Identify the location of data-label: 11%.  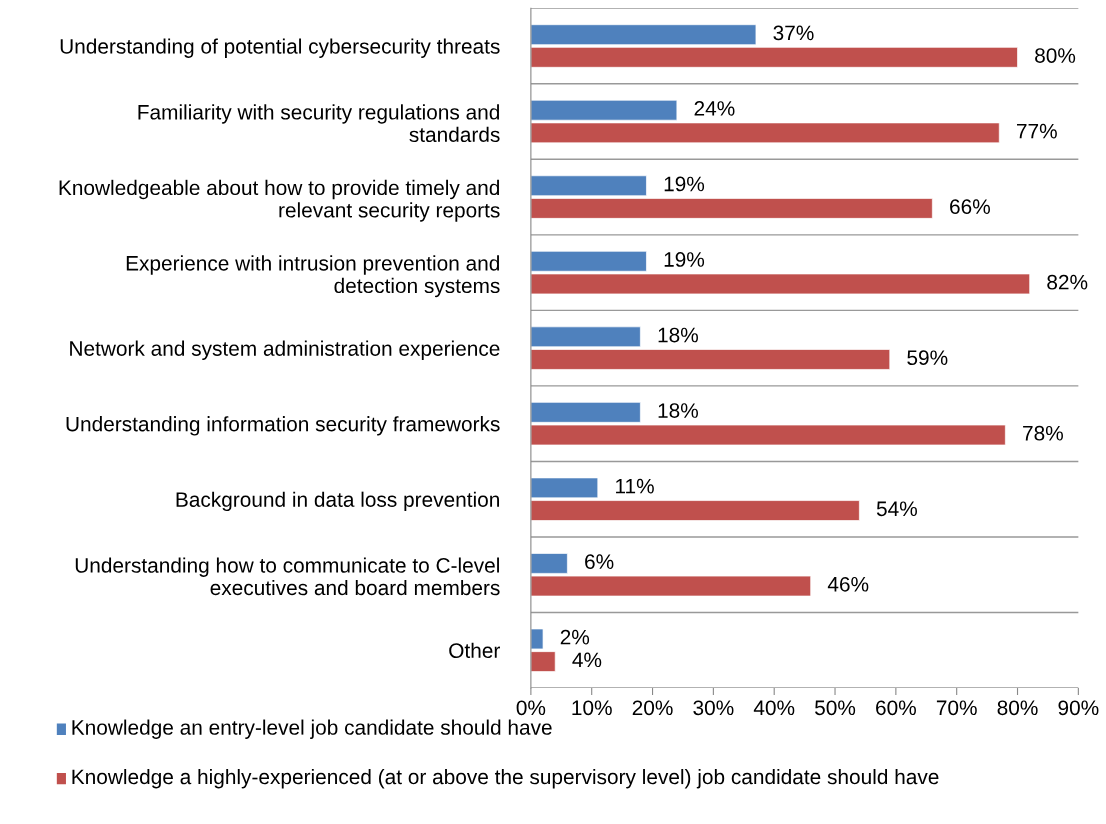
(635, 486).